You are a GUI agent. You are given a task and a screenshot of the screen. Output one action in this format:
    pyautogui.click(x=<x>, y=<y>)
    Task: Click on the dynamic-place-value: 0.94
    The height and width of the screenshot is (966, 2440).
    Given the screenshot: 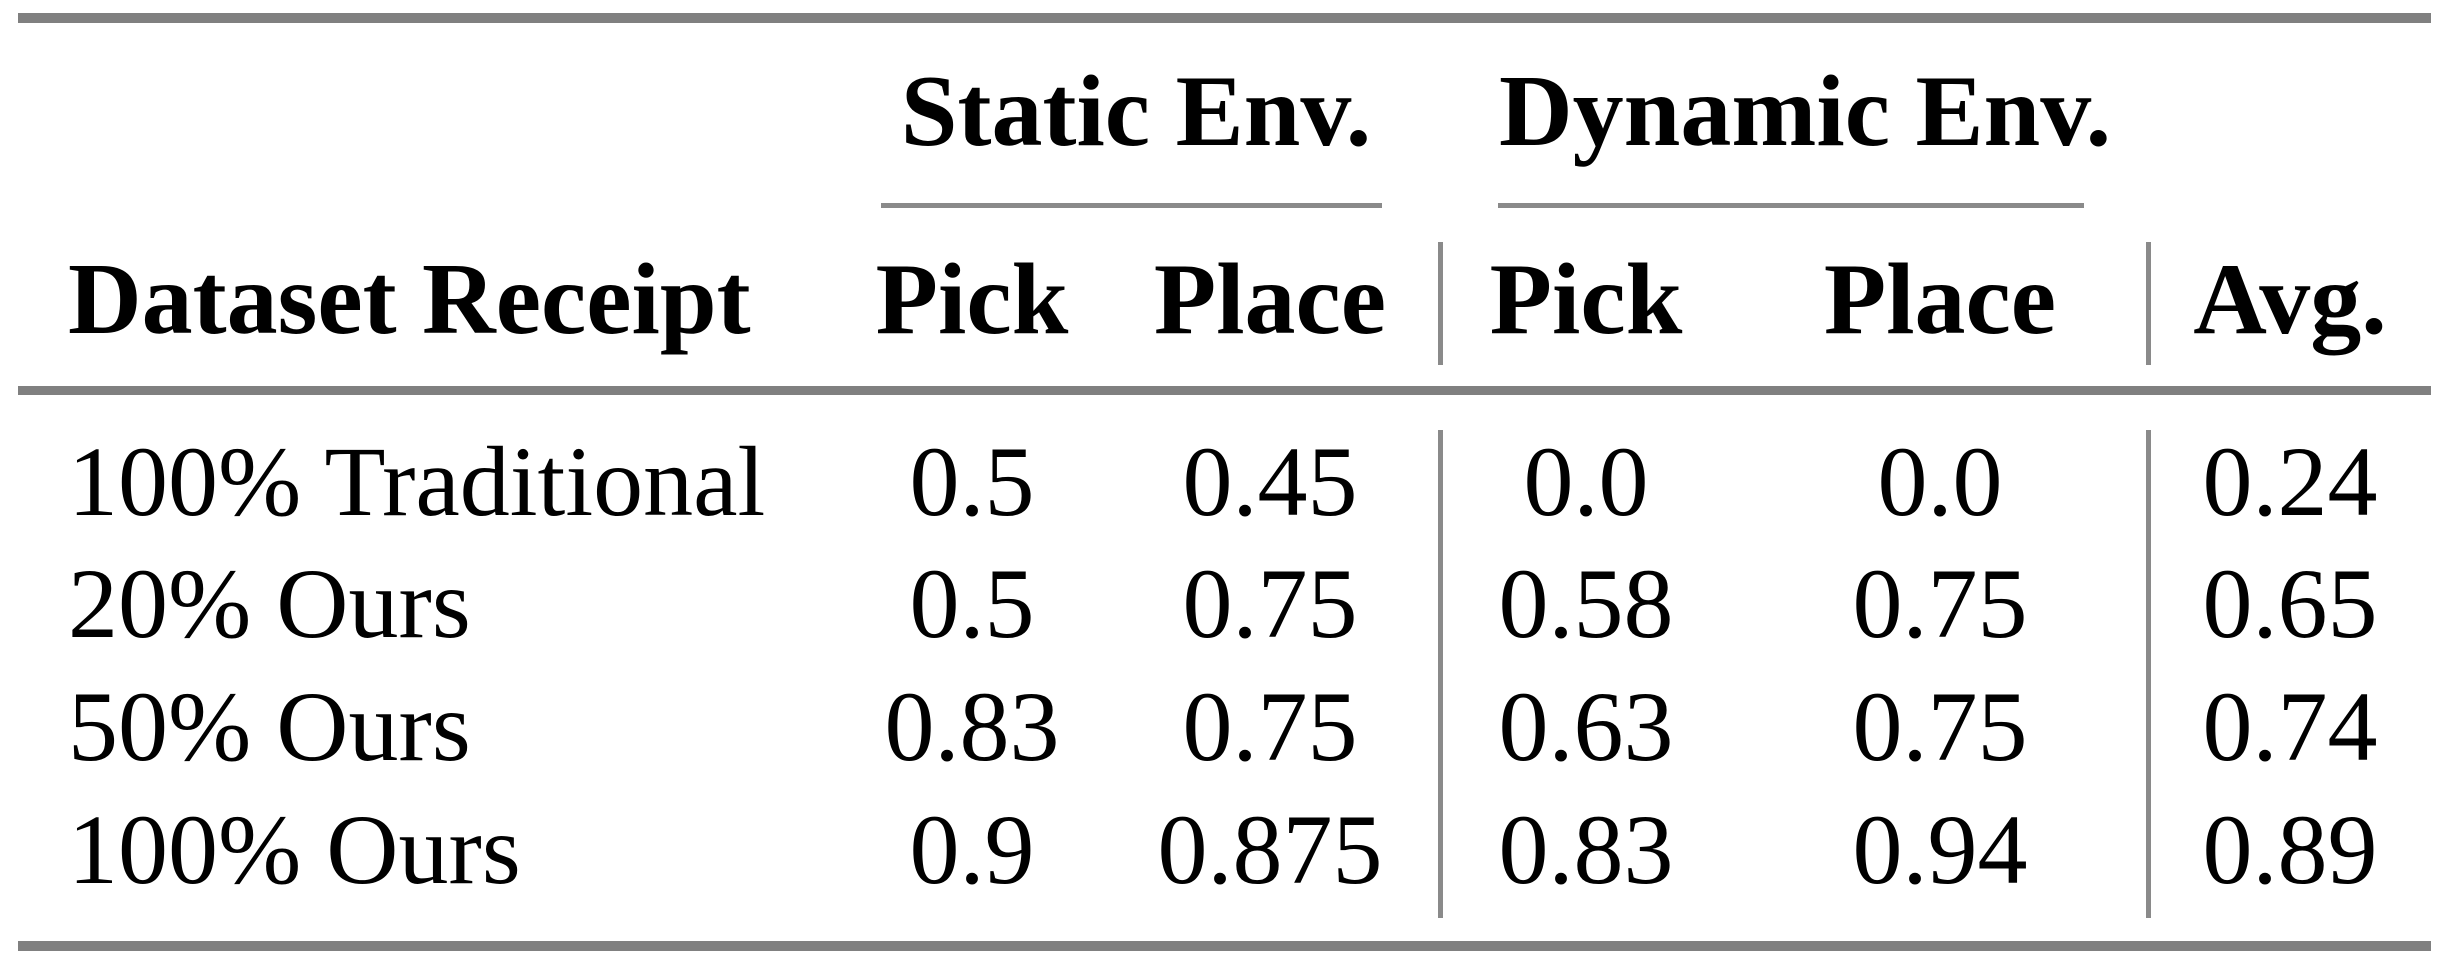 What is the action you would take?
    pyautogui.click(x=1940, y=849)
    